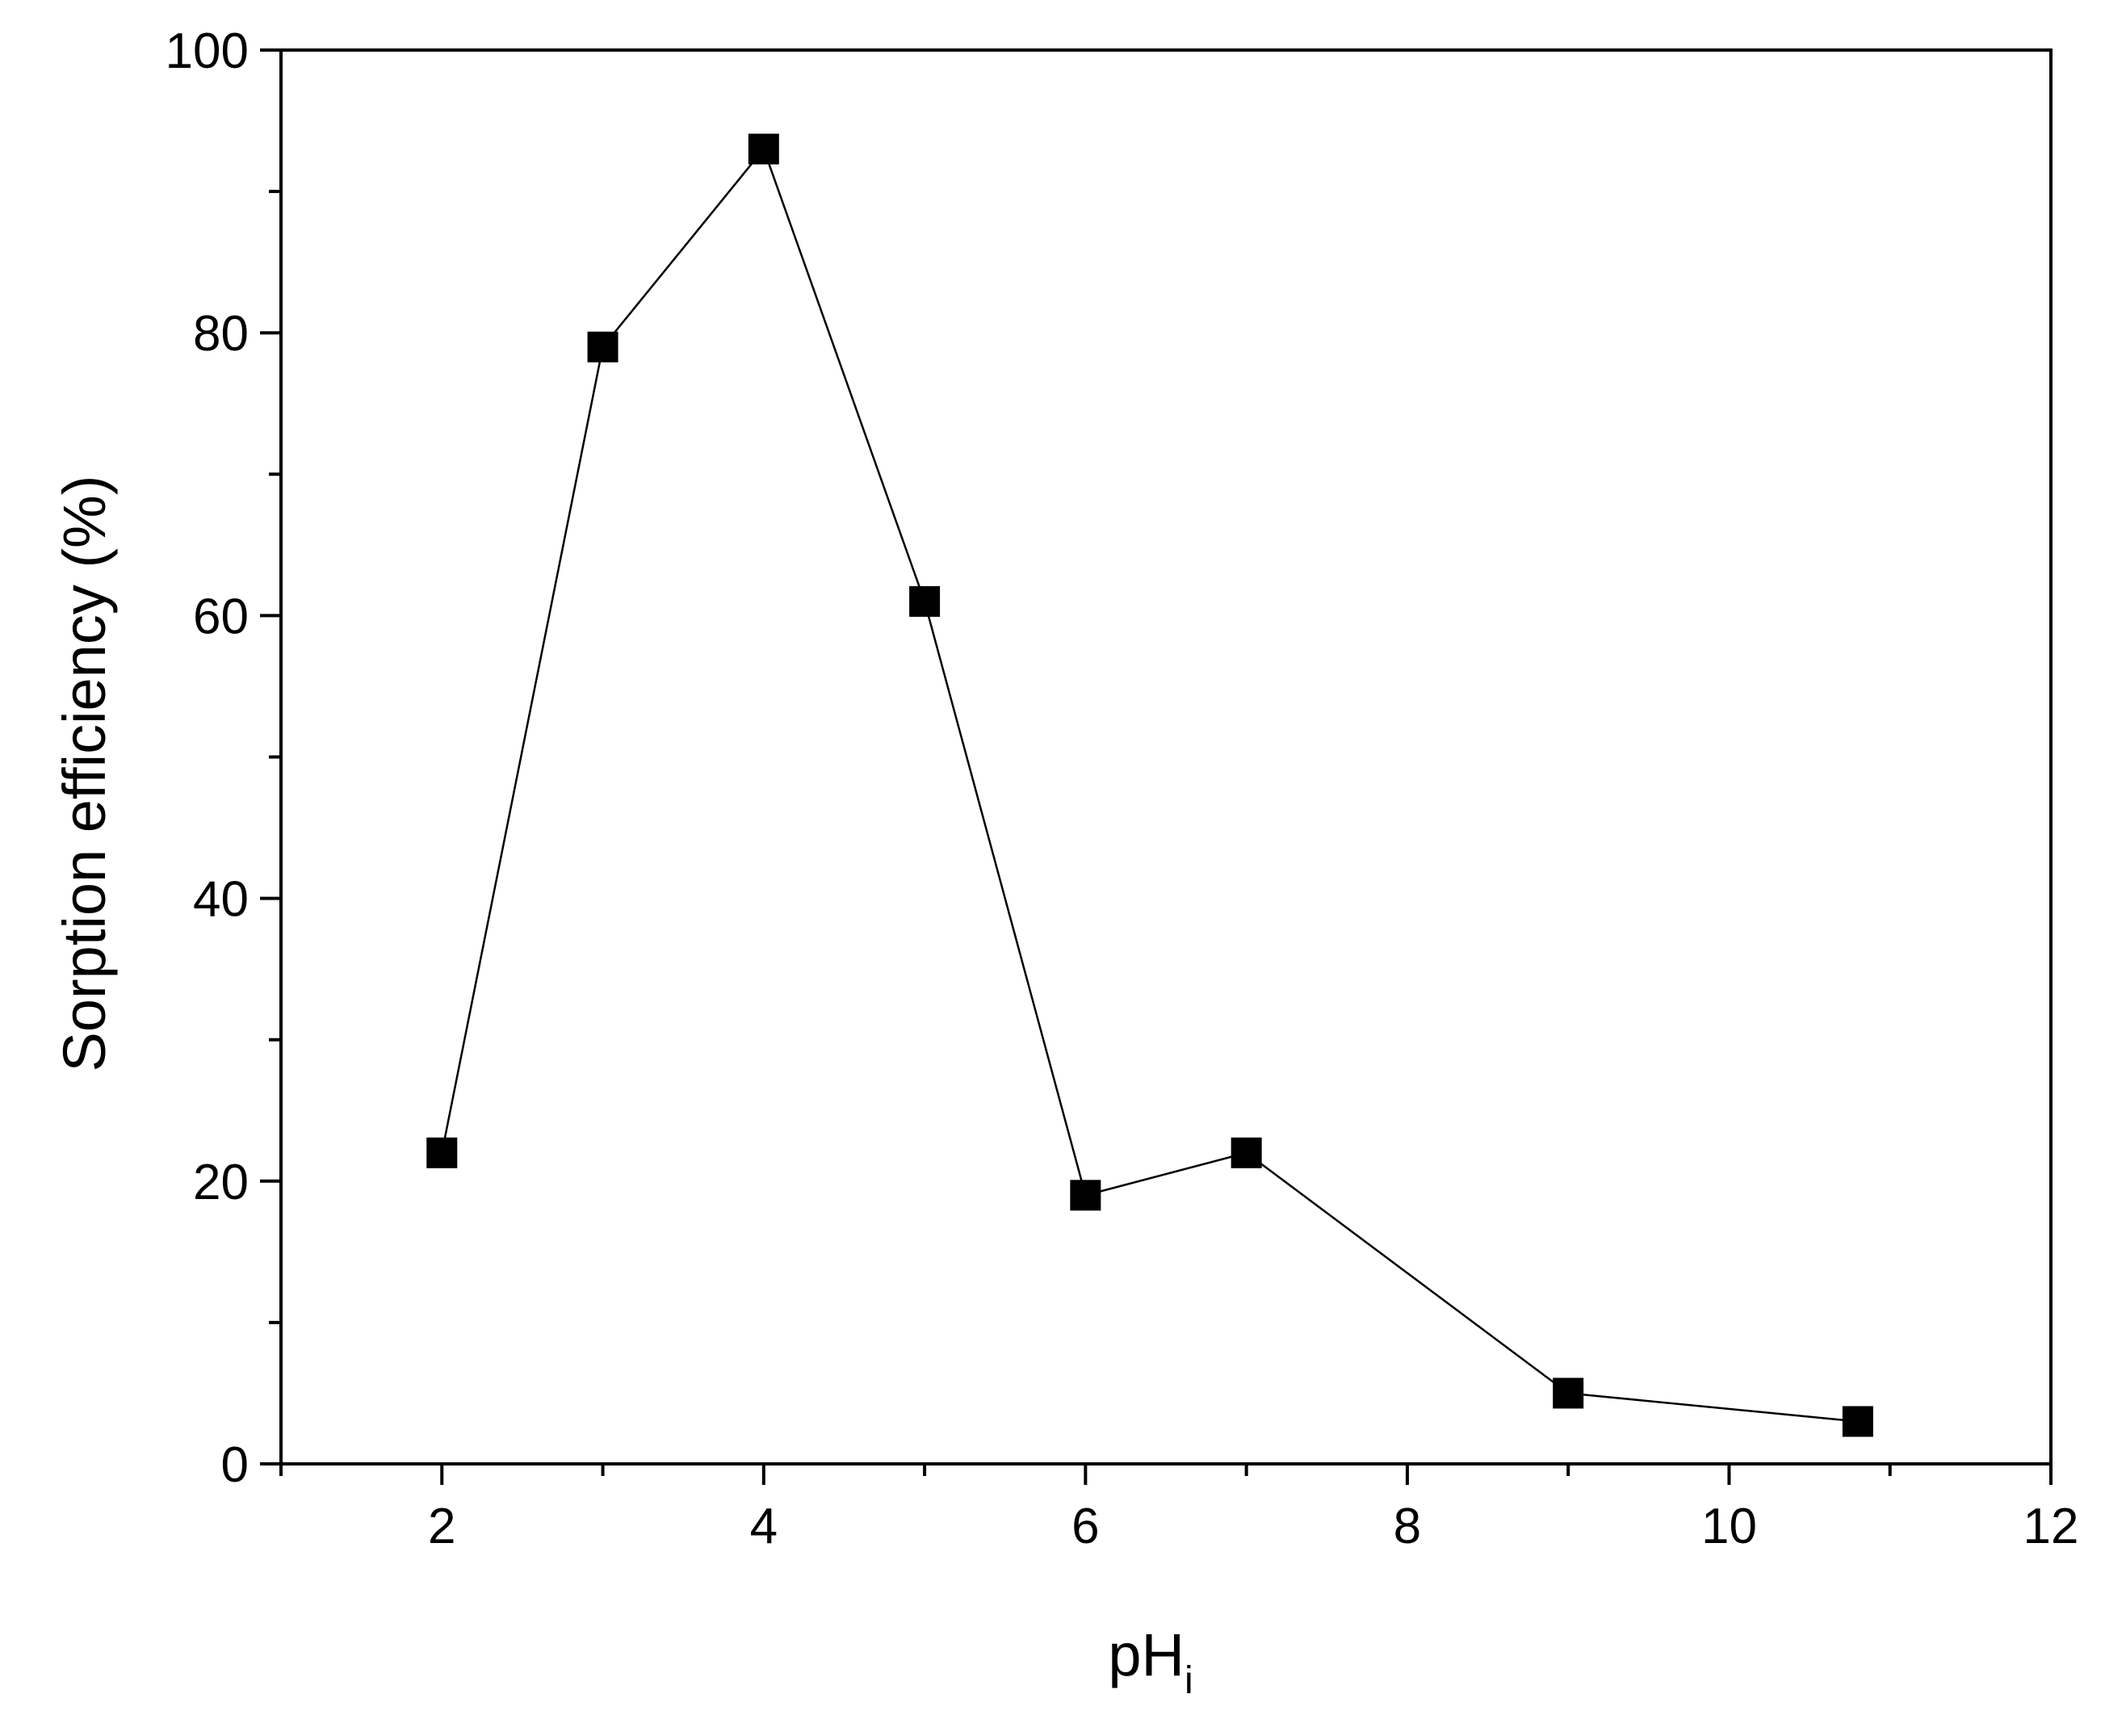  Describe the element at coordinates (208, 51) in the screenshot. I see `y-tick-label: 100` at that location.